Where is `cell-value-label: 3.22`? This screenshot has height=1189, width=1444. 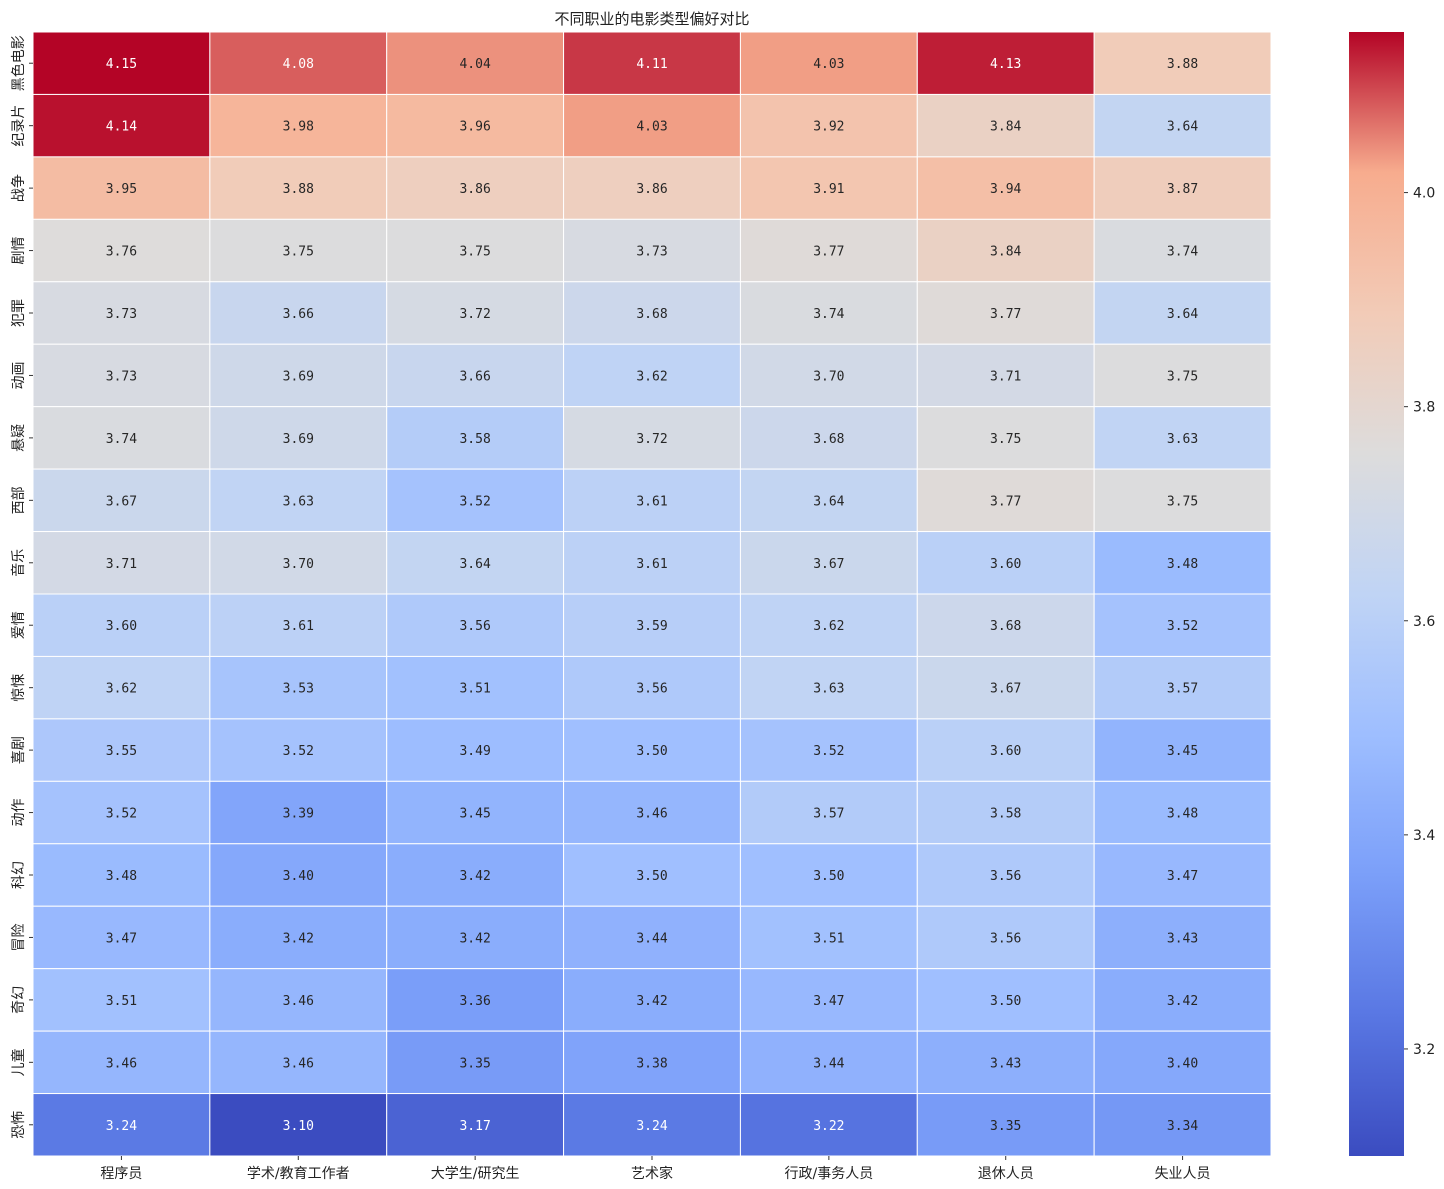 cell-value-label: 3.22 is located at coordinates (828, 1126).